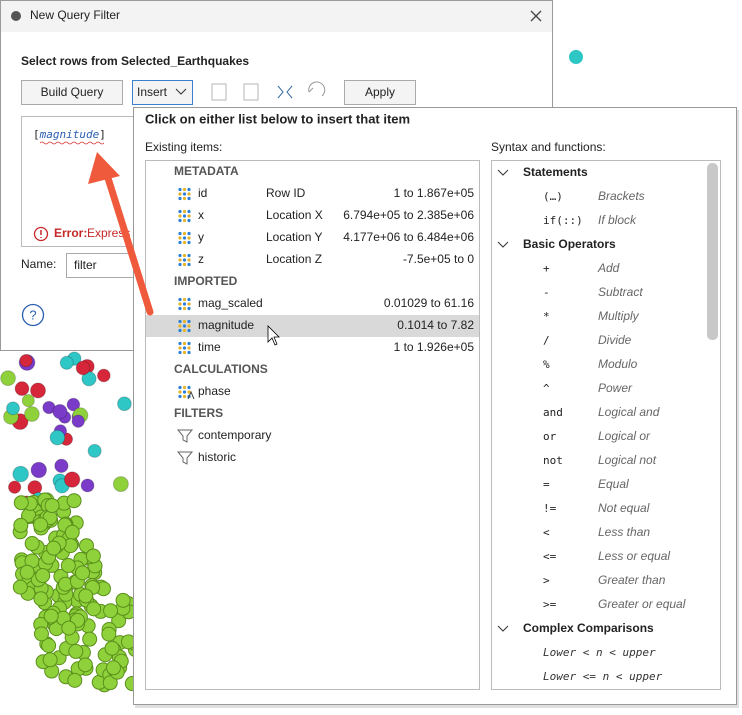 This screenshot has width=742, height=715. What do you see at coordinates (546, 388) in the screenshot?
I see `syntax-symbol: ^` at bounding box center [546, 388].